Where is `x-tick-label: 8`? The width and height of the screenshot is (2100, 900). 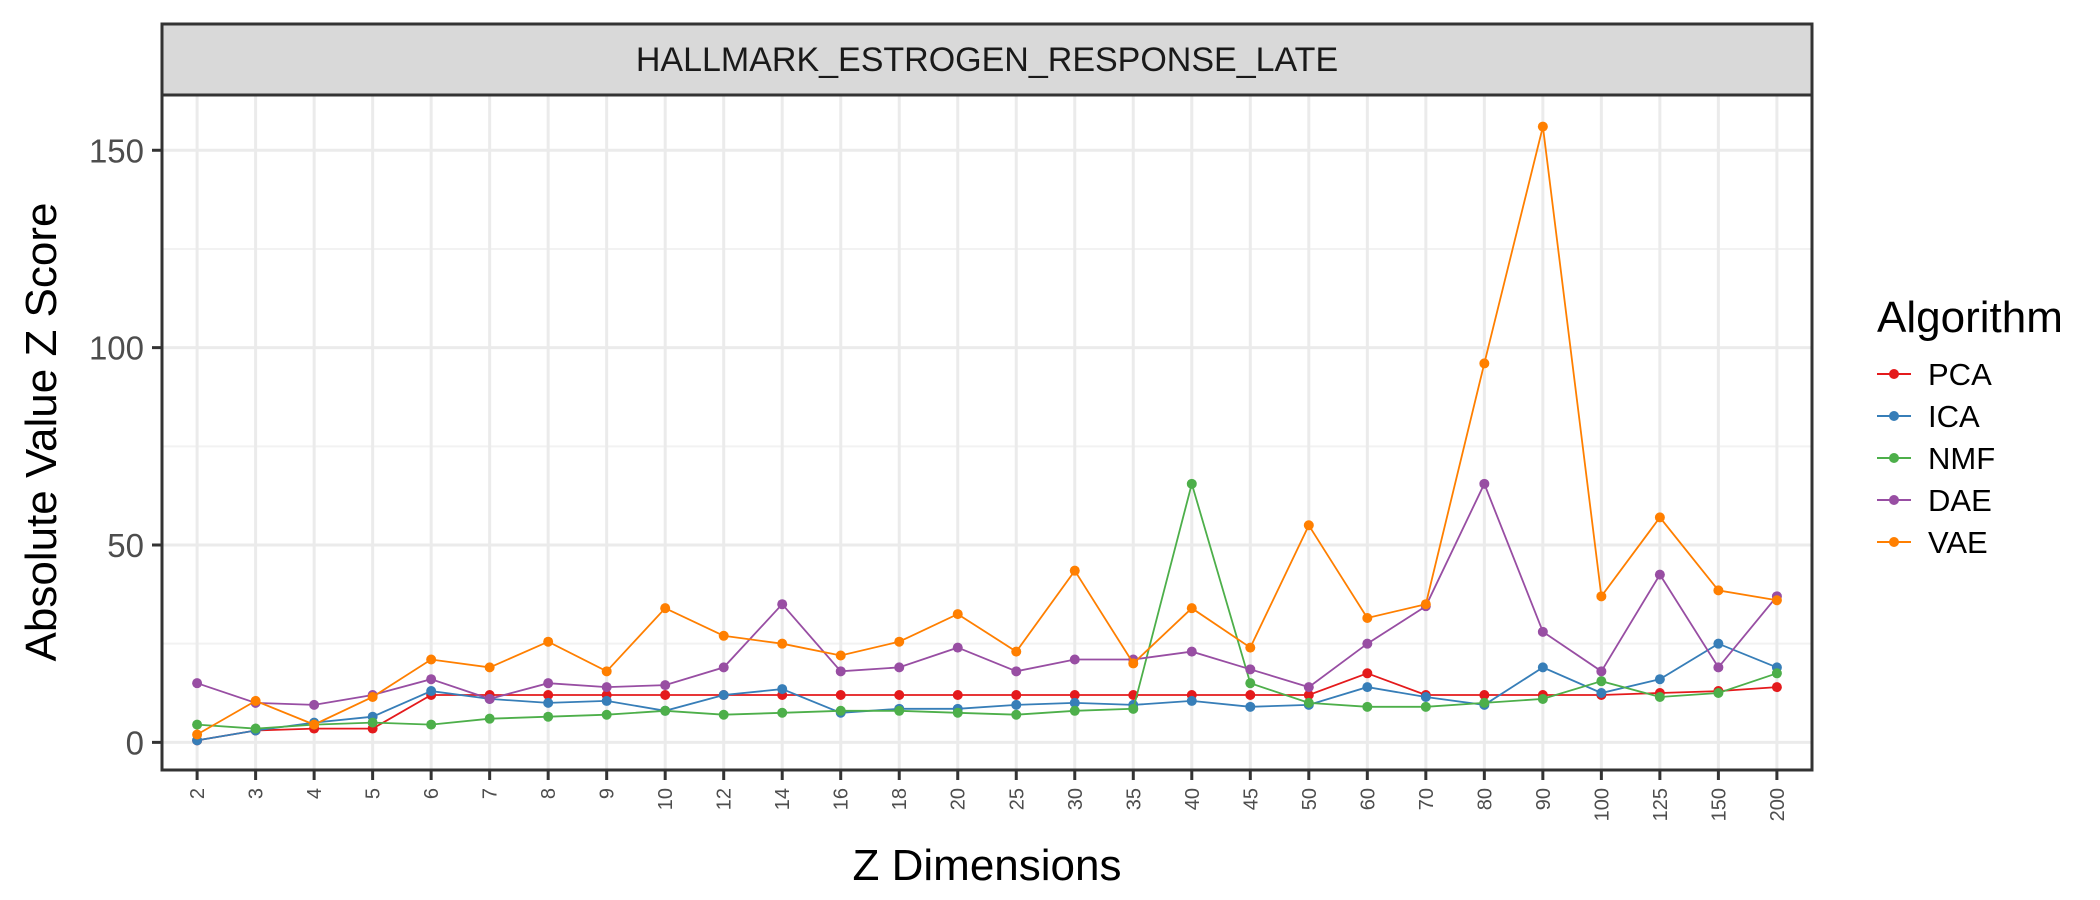
x-tick-label: 8 is located at coordinates (549, 793).